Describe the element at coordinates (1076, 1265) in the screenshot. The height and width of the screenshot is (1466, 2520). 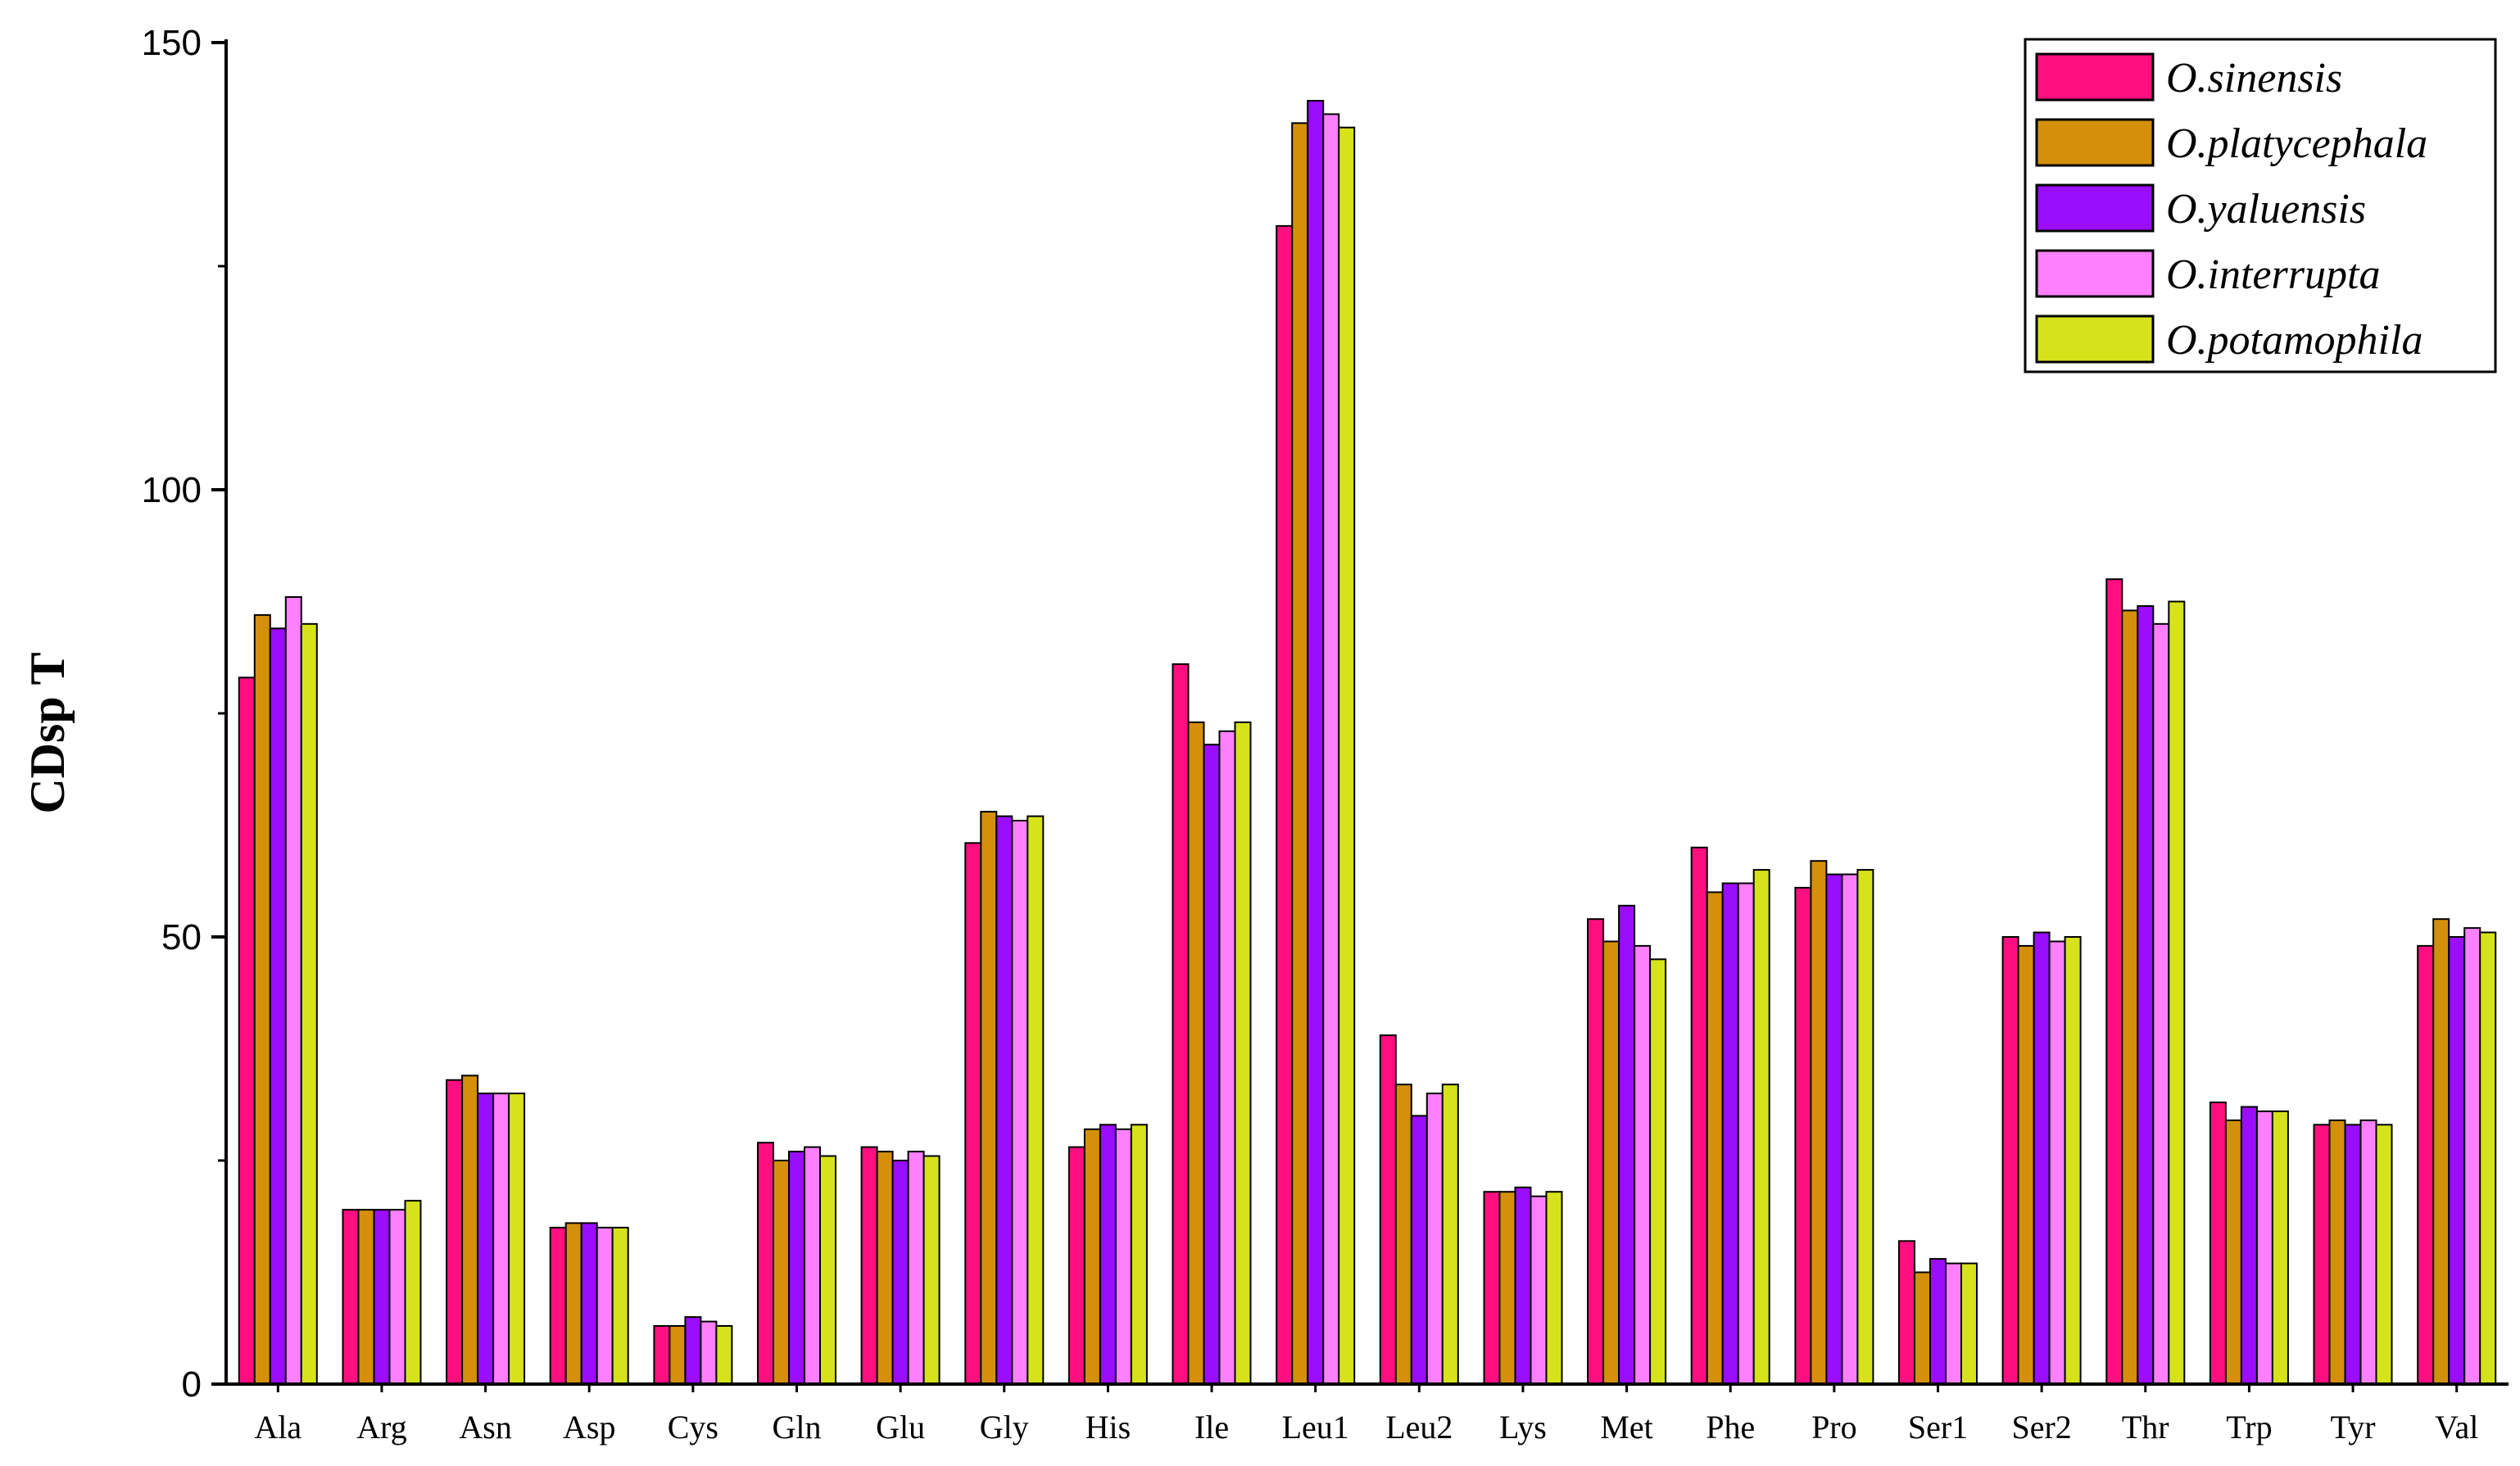
I see `bar-His-O.sinensis` at that location.